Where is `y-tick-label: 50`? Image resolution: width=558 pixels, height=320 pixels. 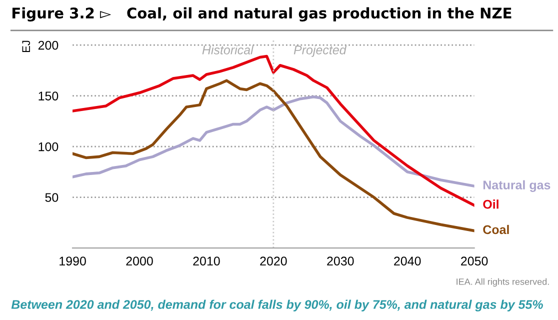 y-tick-label: 50 is located at coordinates (51, 197).